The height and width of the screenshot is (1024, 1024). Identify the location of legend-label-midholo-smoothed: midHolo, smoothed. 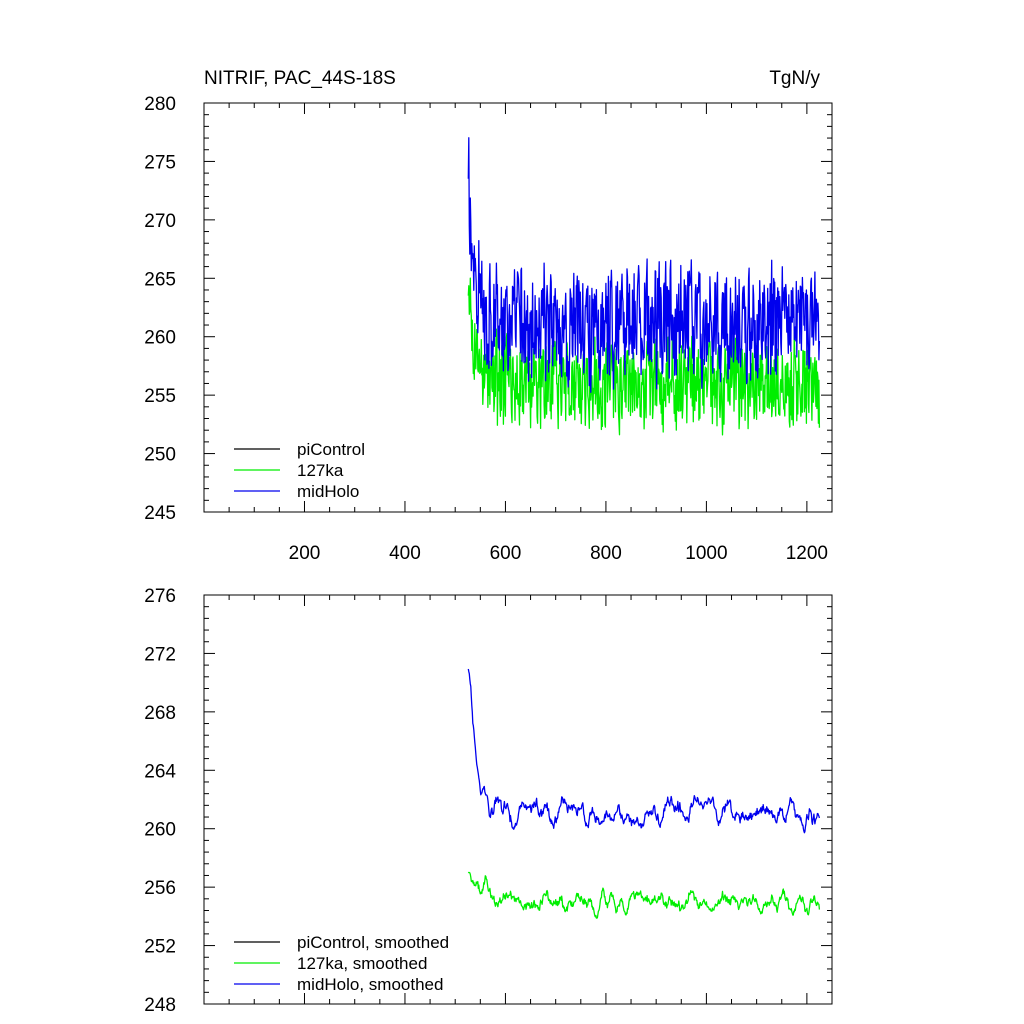
(370, 984).